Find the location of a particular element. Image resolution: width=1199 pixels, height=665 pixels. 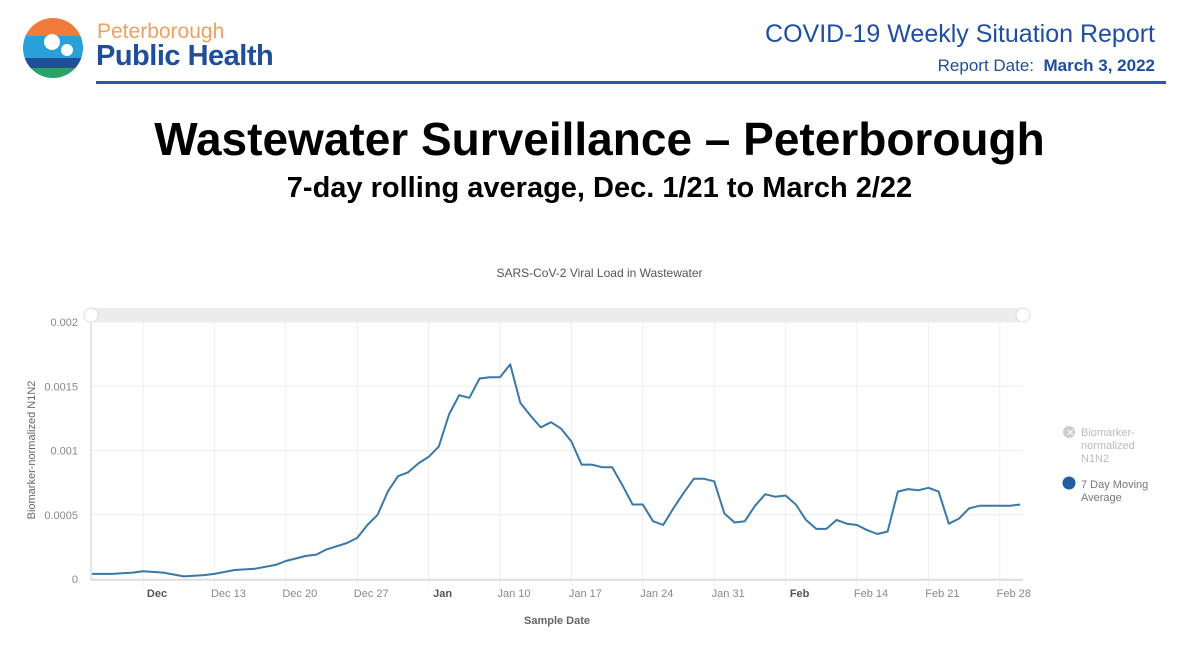

x-tick-label: Dec is located at coordinates (157, 594).